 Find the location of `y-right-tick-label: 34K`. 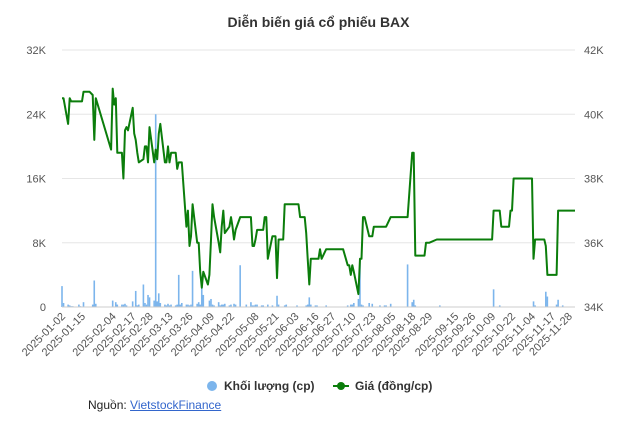

y-right-tick-label: 34K is located at coordinates (594, 308).